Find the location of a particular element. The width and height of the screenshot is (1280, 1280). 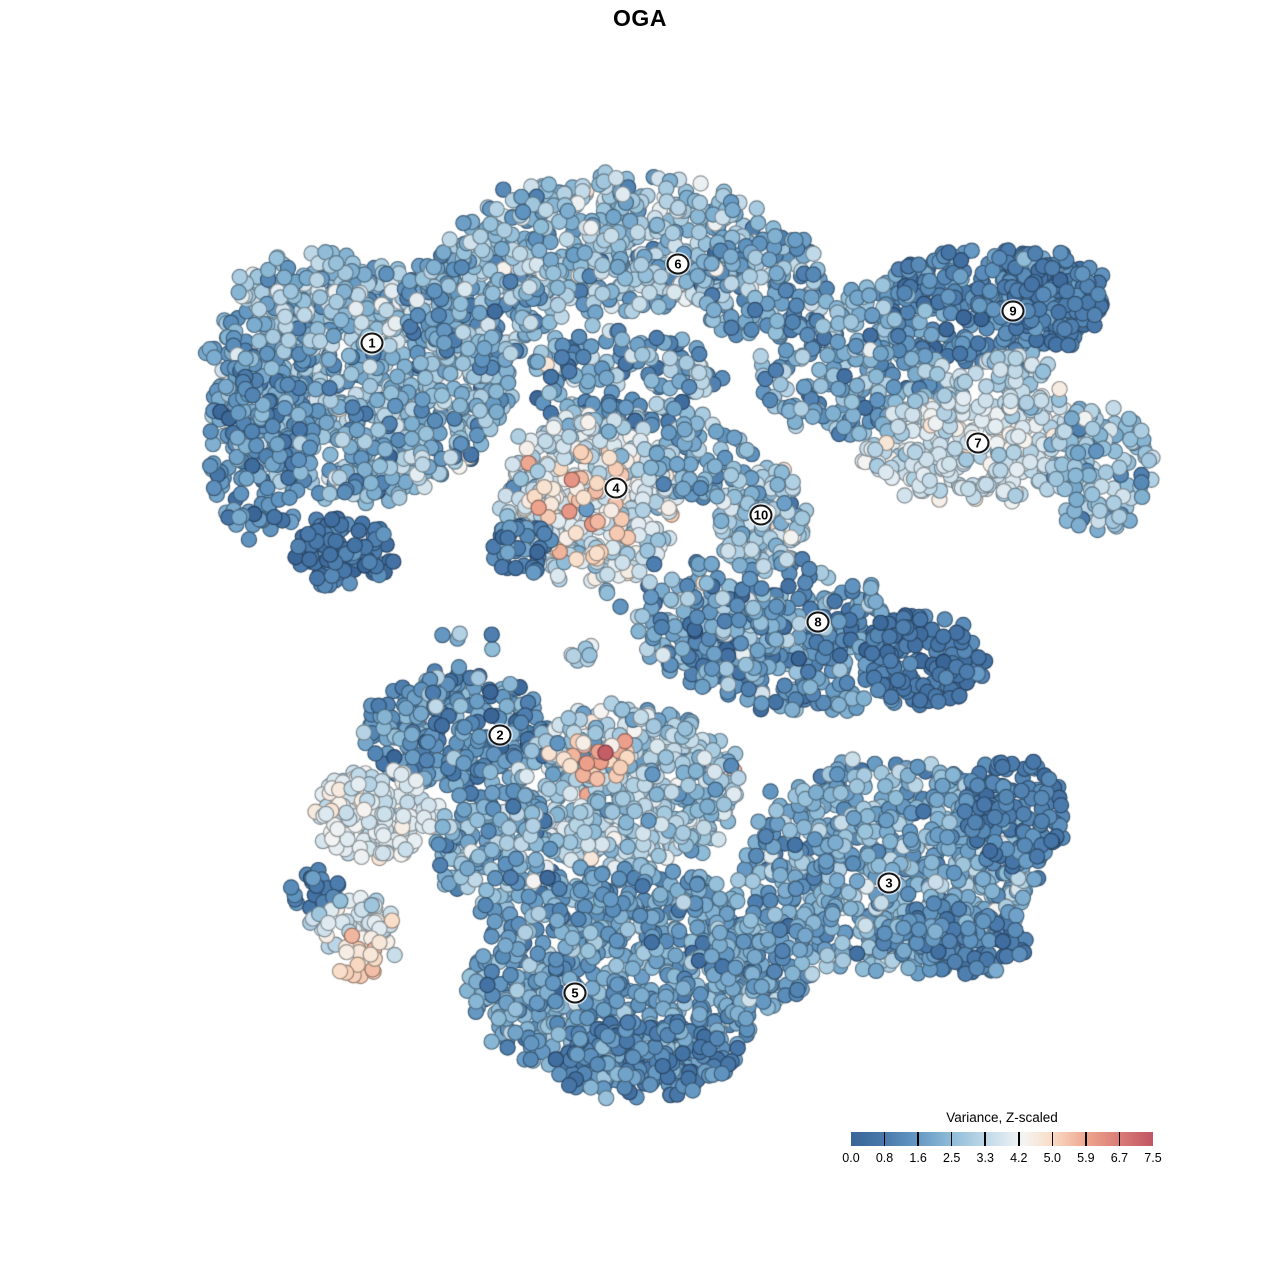

cluster-label-9: 9 is located at coordinates (1013, 311).